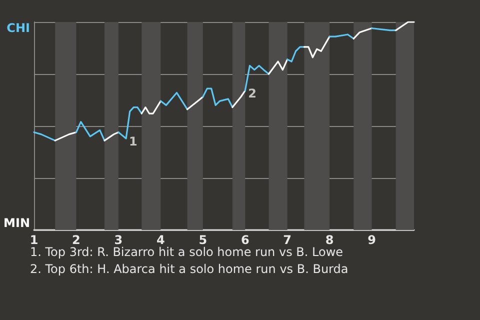  What do you see at coordinates (17, 223) in the screenshot?
I see `text: MIN` at bounding box center [17, 223].